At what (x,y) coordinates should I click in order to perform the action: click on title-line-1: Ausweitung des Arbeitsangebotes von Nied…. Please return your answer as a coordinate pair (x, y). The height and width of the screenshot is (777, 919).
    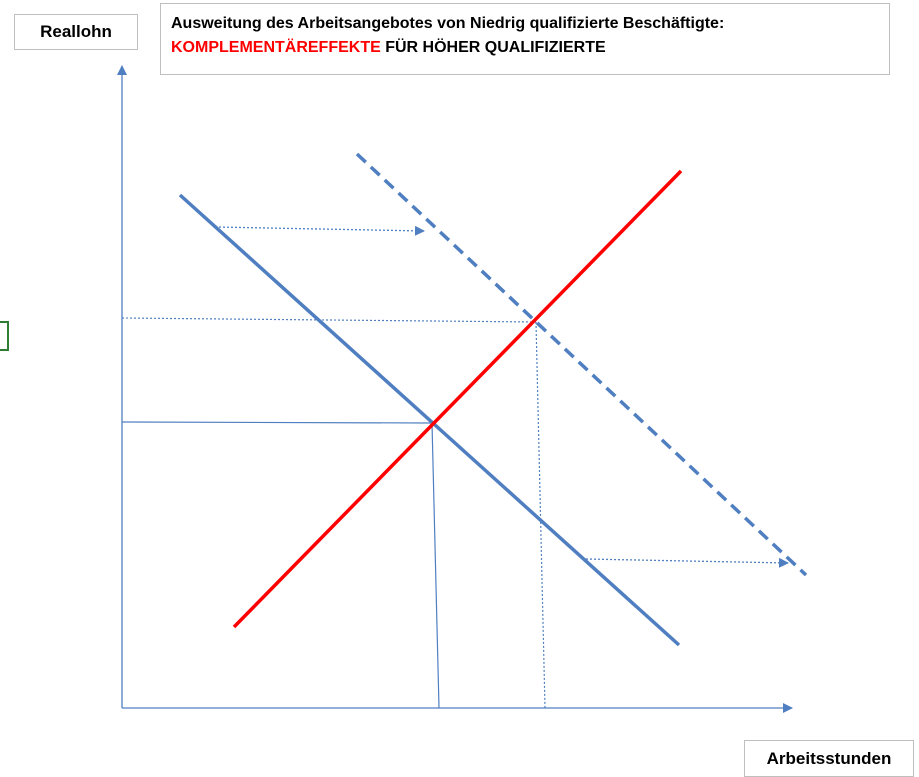
    Looking at the image, I should click on (448, 23).